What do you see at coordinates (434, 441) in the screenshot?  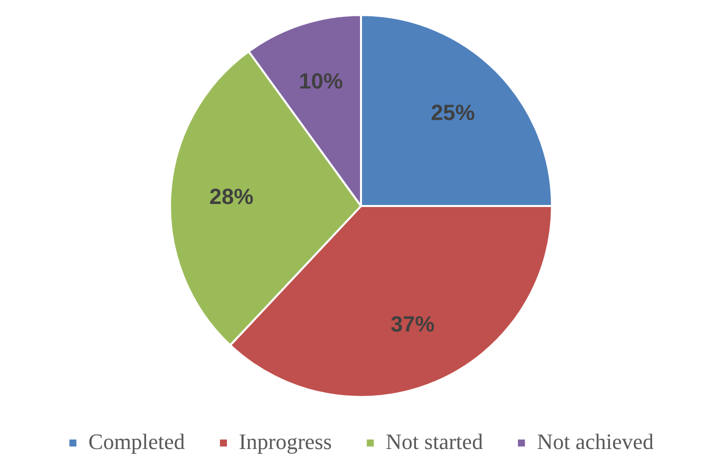 I see `legend-label: Not started` at bounding box center [434, 441].